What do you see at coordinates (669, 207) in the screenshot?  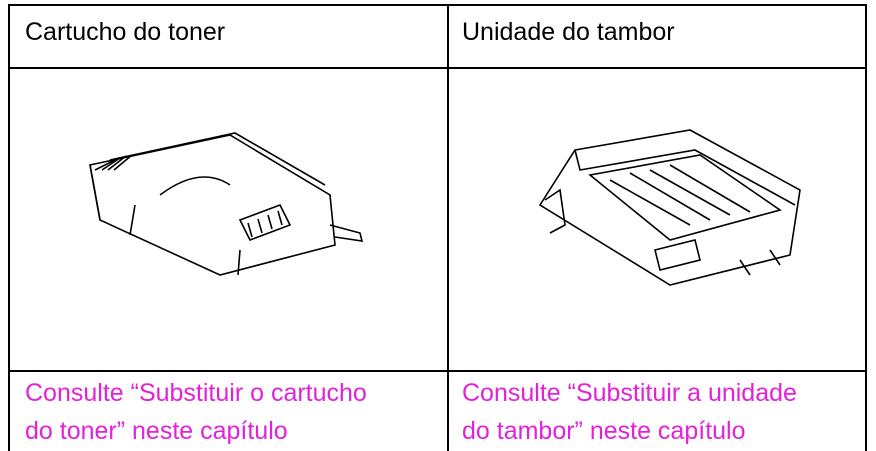 I see `drum-illustration` at bounding box center [669, 207].